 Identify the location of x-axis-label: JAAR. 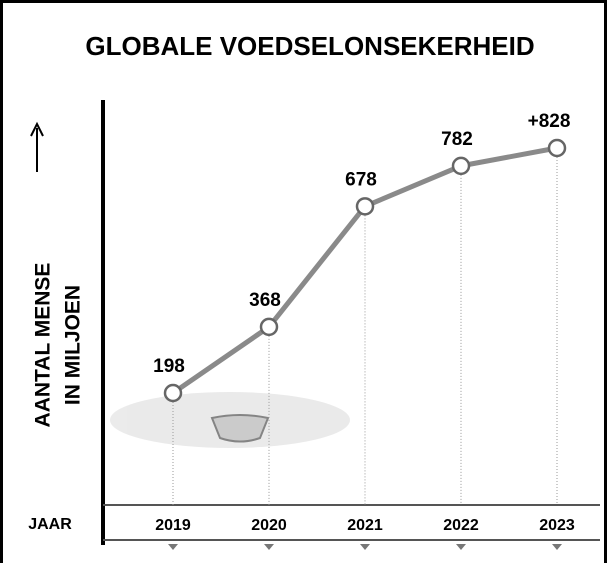
(50, 524).